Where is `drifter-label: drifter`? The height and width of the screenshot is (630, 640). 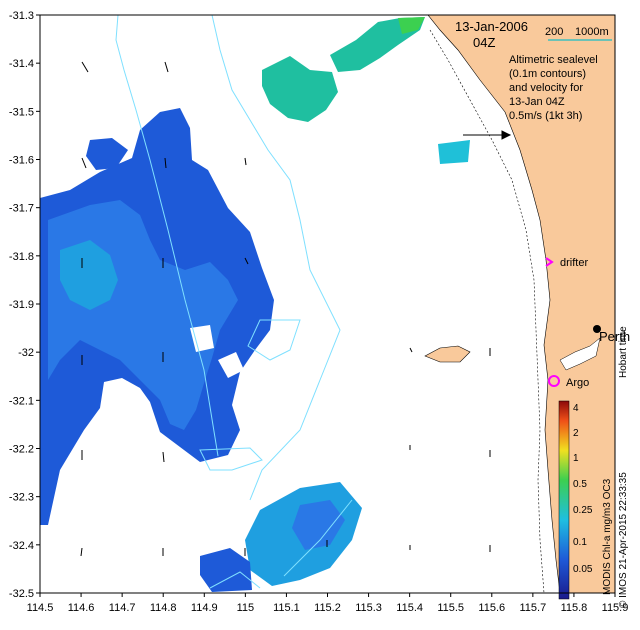 drifter-label: drifter is located at coordinates (574, 263).